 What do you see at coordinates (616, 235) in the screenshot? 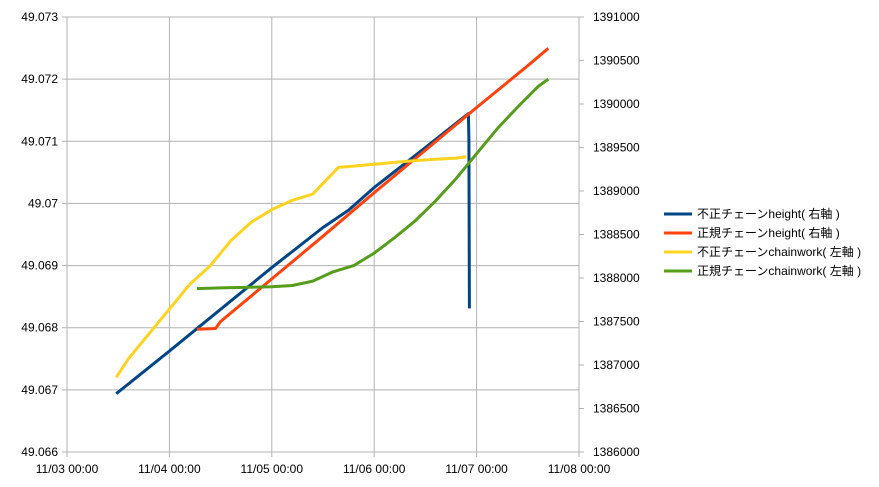
I see `y-right-tick-label: 1388500` at bounding box center [616, 235].